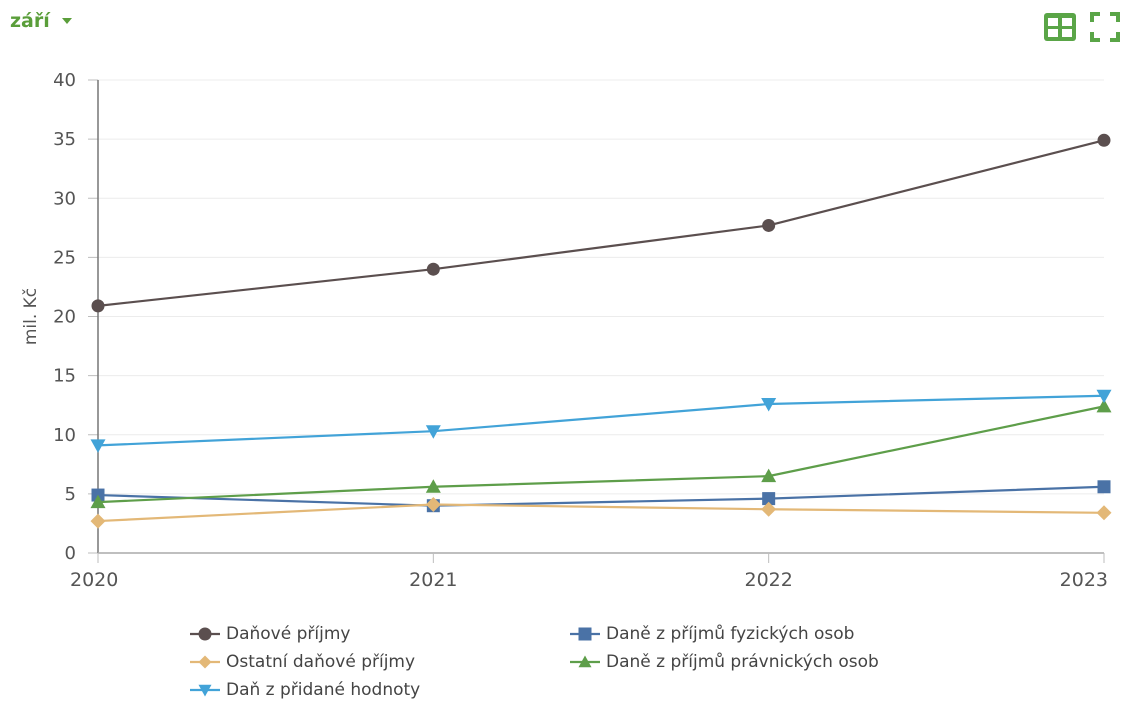 This screenshot has width=1126, height=706. I want to click on y-axis-label: mil. Kč, so click(31, 316).